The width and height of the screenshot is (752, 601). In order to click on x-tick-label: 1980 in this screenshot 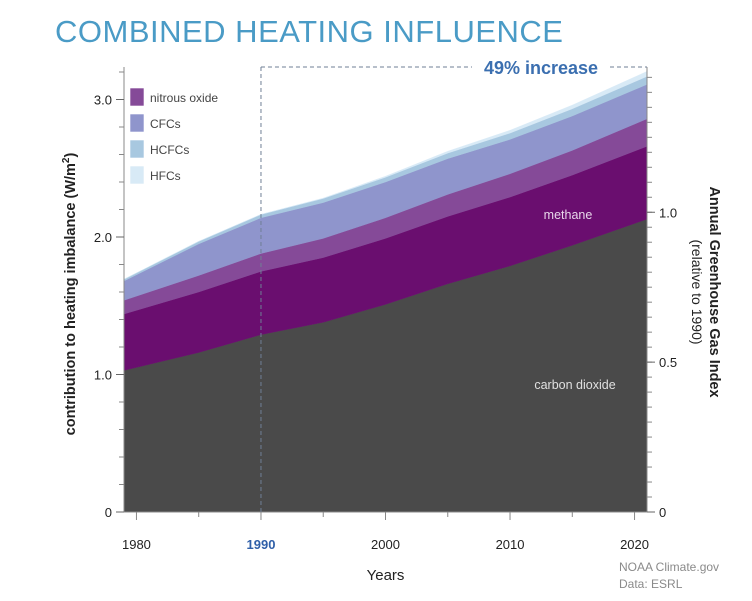, I will do `click(136, 544)`.